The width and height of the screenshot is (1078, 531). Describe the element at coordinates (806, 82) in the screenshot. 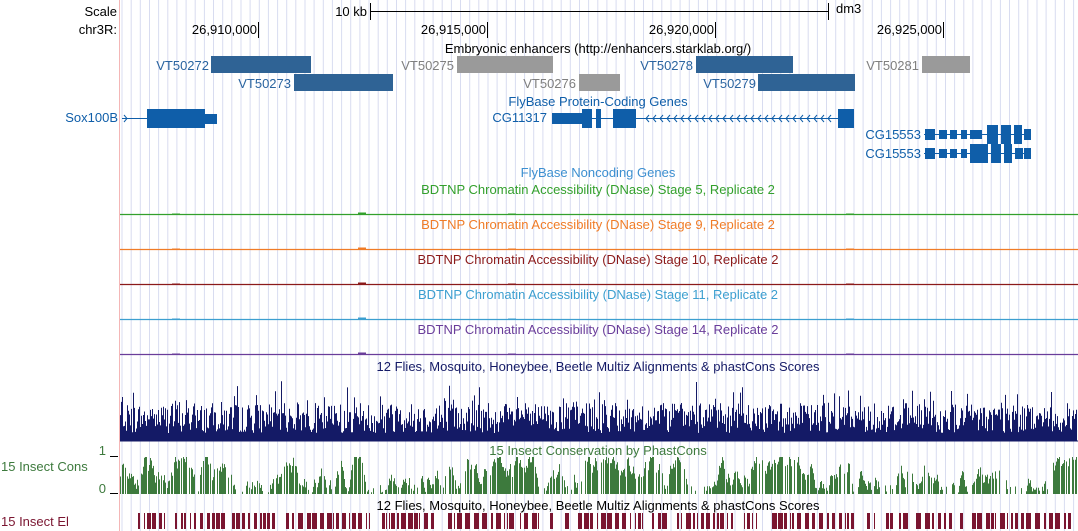

I see `enhancer-block-vt50279` at that location.